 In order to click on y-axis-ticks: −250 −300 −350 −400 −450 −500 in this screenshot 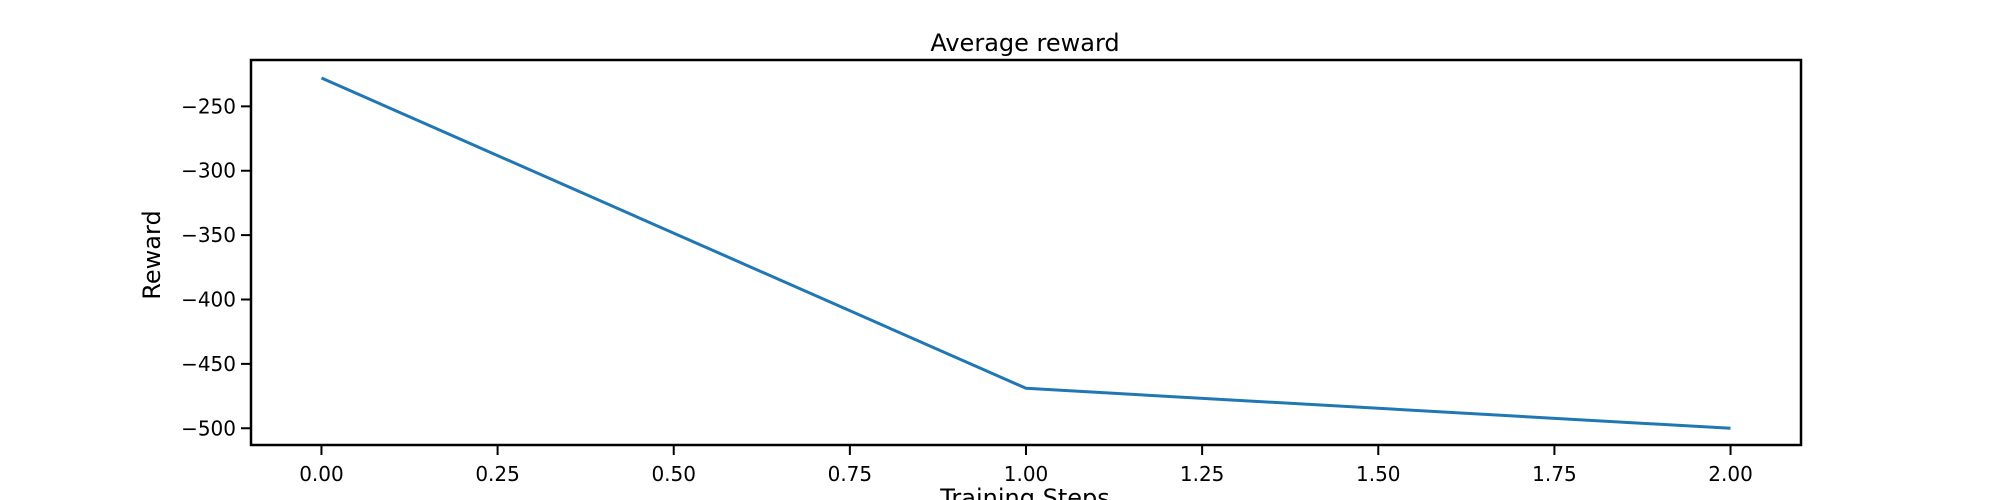, I will do `click(216, 267)`.